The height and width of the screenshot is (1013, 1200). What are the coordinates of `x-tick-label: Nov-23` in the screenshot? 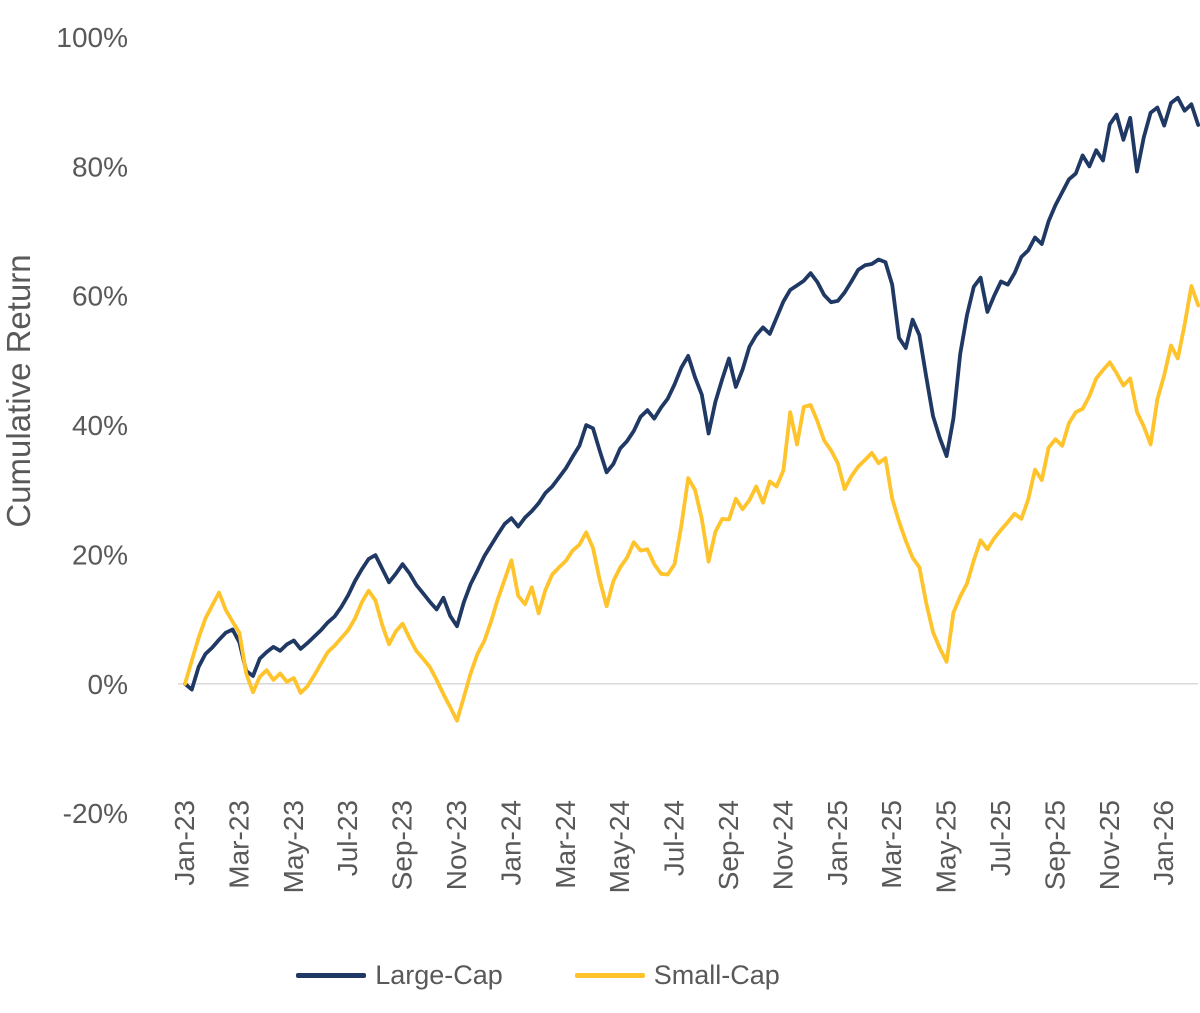 It's located at (456, 845).